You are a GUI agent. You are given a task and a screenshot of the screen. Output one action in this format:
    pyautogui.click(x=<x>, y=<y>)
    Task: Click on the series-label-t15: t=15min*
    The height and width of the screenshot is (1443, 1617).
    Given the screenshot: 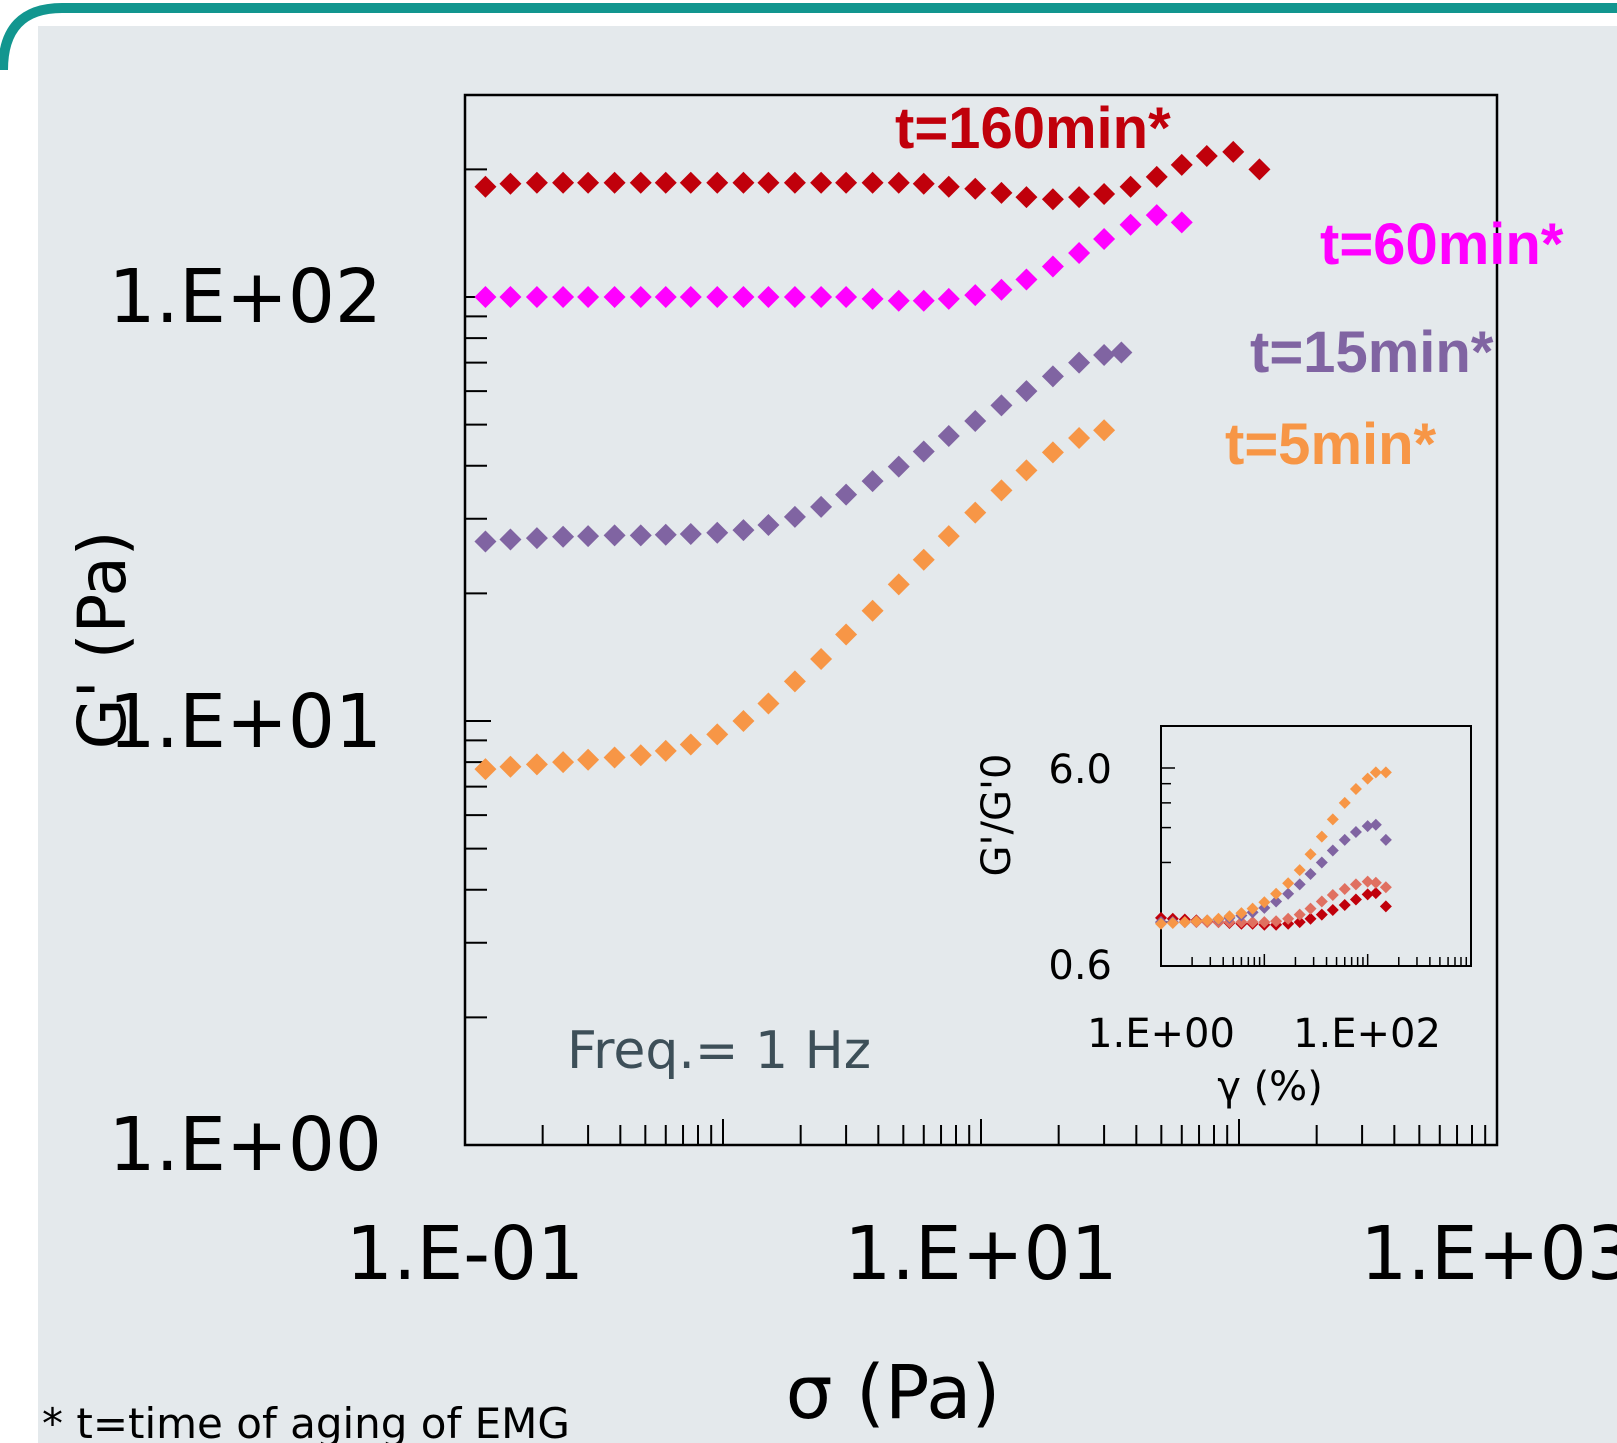 What is the action you would take?
    pyautogui.click(x=1372, y=352)
    